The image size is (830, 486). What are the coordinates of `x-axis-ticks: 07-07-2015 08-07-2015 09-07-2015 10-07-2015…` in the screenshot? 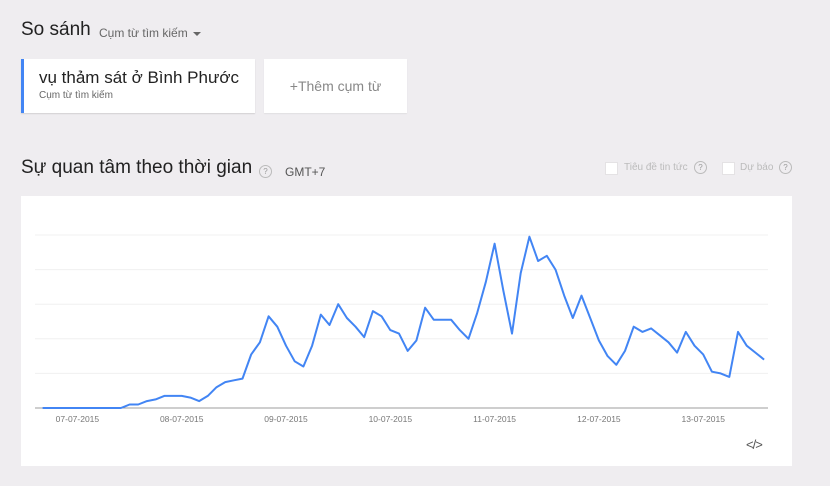 It's located at (391, 419).